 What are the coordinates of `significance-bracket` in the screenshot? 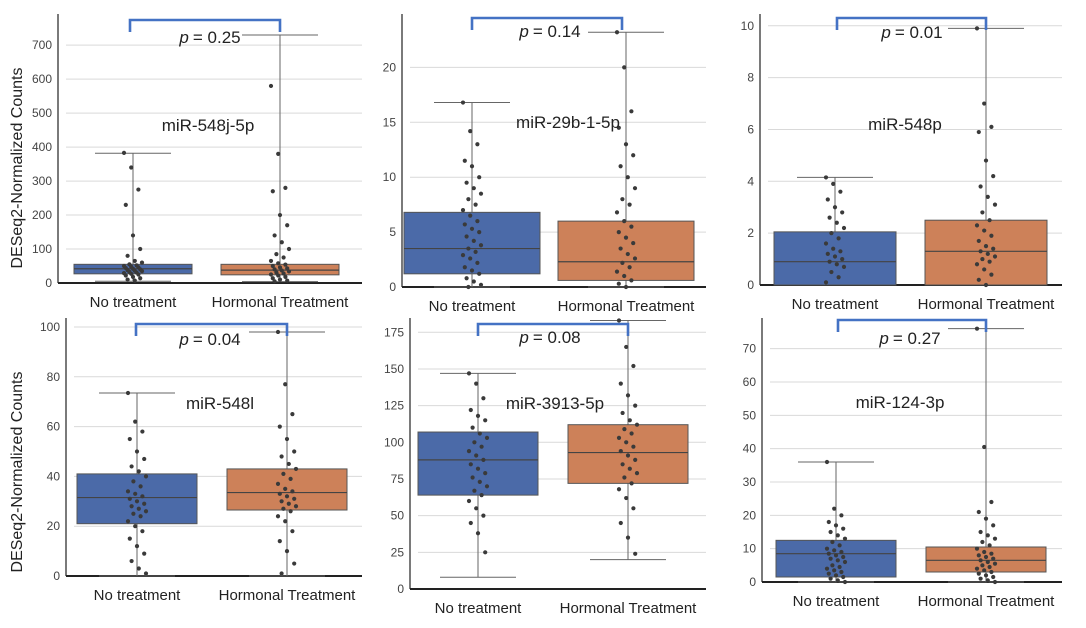 It's located at (911, 23).